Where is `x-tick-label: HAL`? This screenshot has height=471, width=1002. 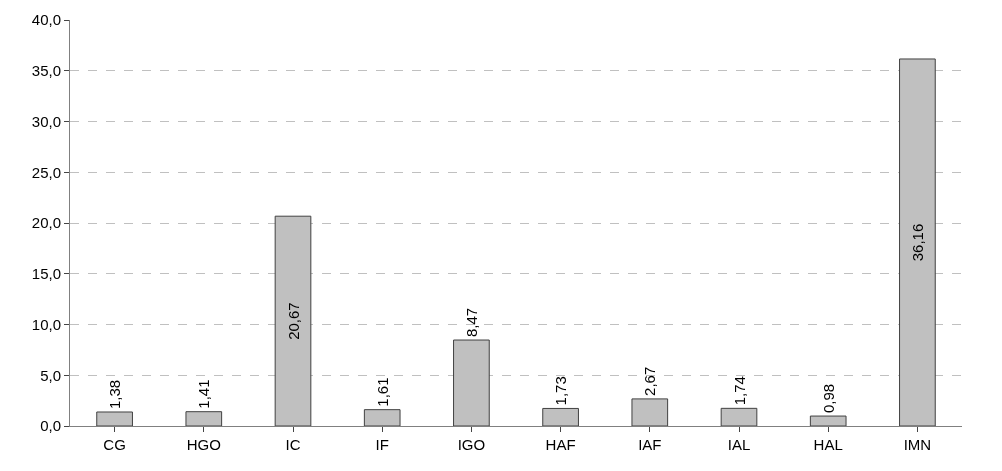 x-tick-label: HAL is located at coordinates (828, 444).